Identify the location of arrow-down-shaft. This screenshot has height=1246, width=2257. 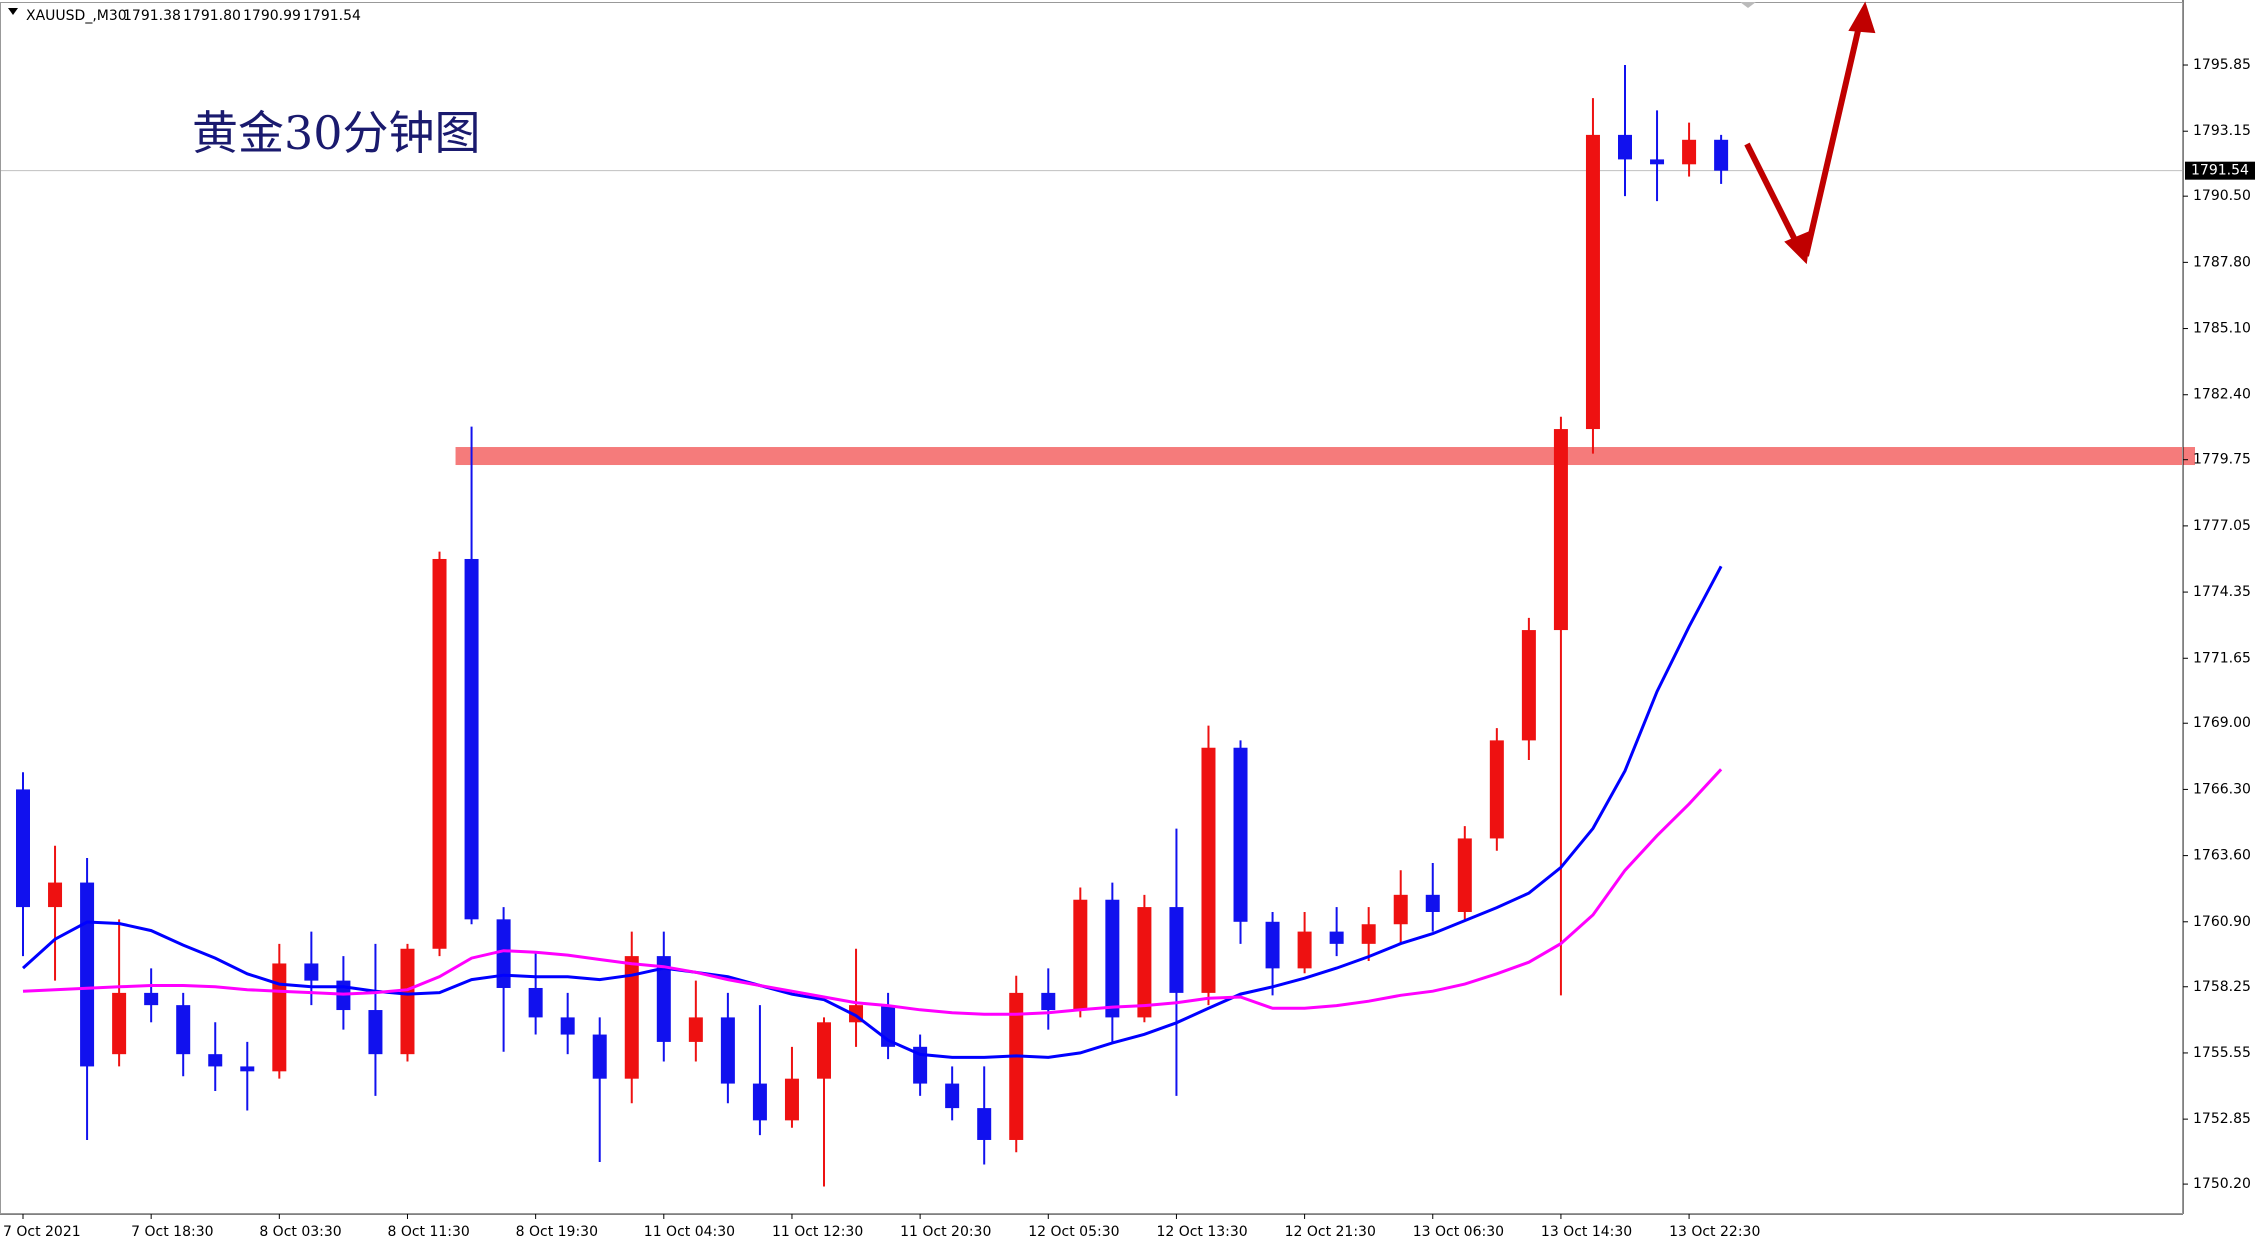
(1773, 196).